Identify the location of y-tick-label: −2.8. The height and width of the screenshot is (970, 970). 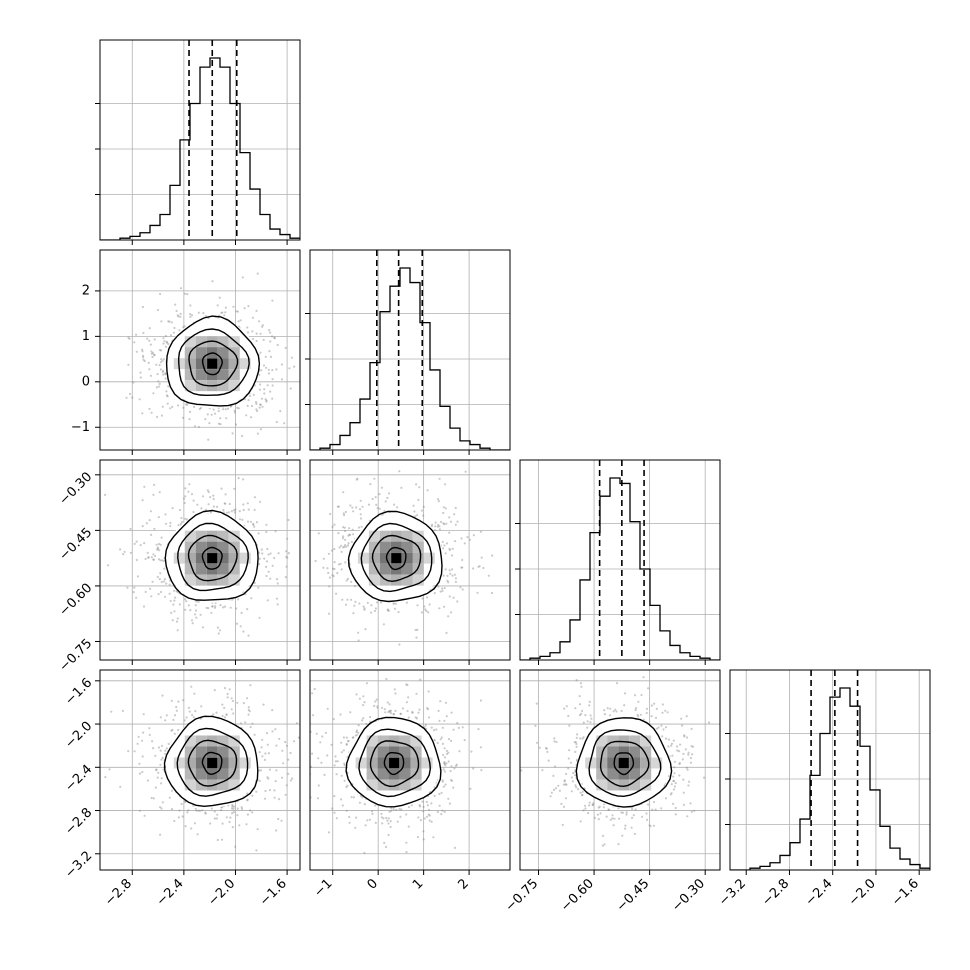
(78, 821).